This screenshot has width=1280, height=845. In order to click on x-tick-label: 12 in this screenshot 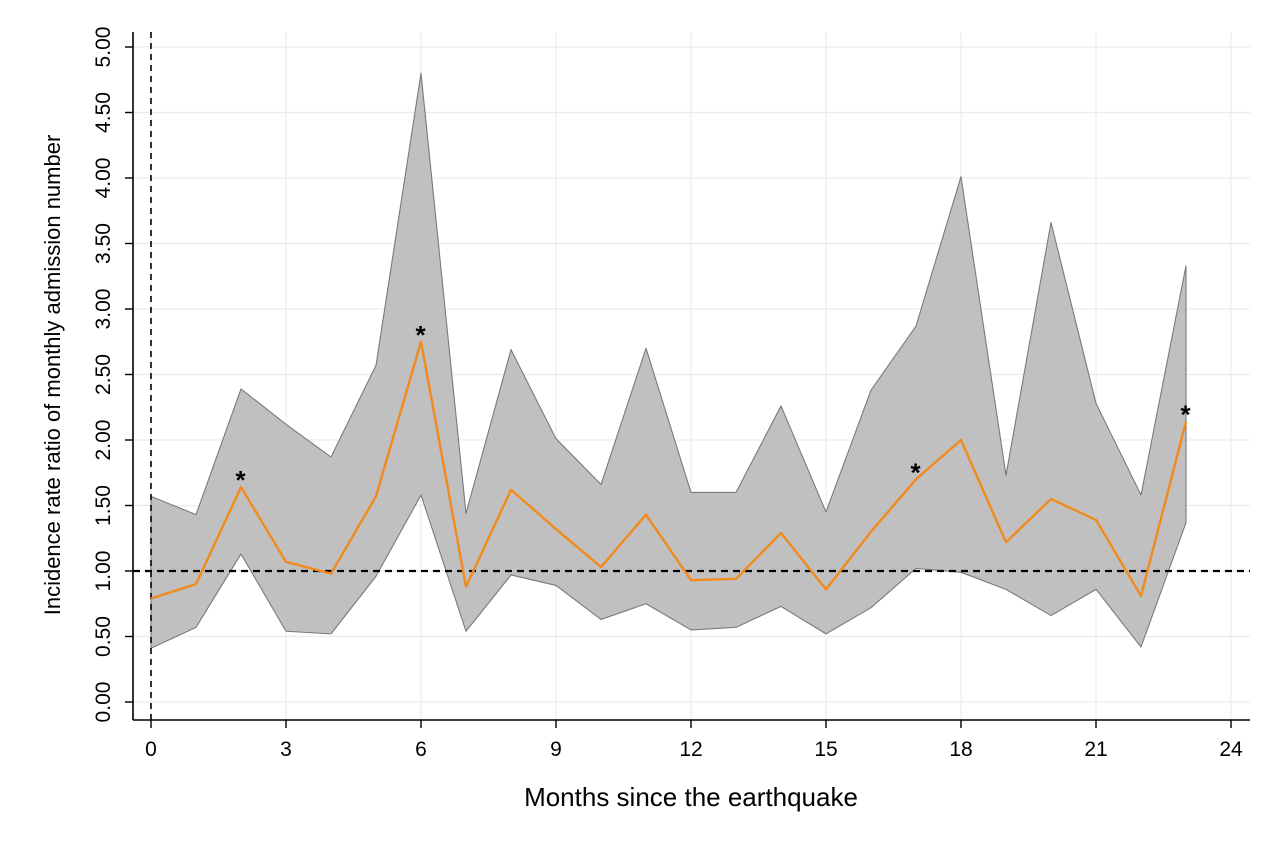, I will do `click(690, 749)`.